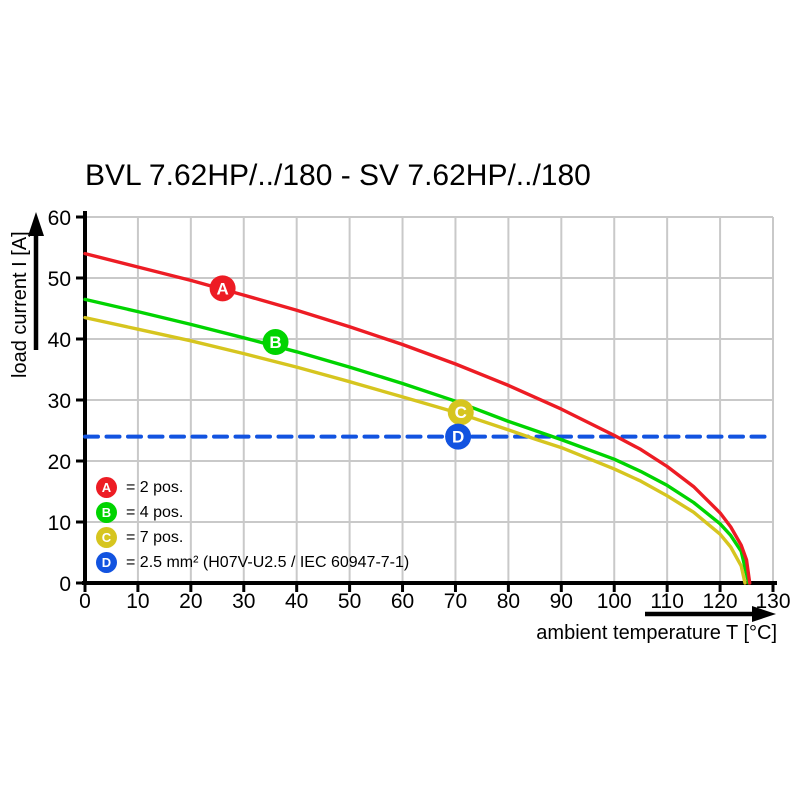 This screenshot has width=800, height=800. Describe the element at coordinates (20, 304) in the screenshot. I see `y-axis-label: load current I [A]` at that location.